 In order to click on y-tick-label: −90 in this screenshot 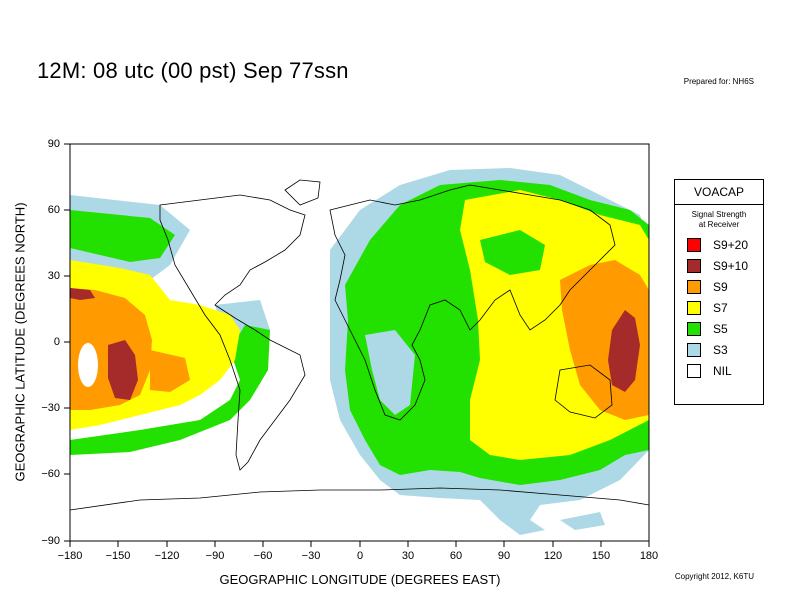, I will do `click(50, 541)`.